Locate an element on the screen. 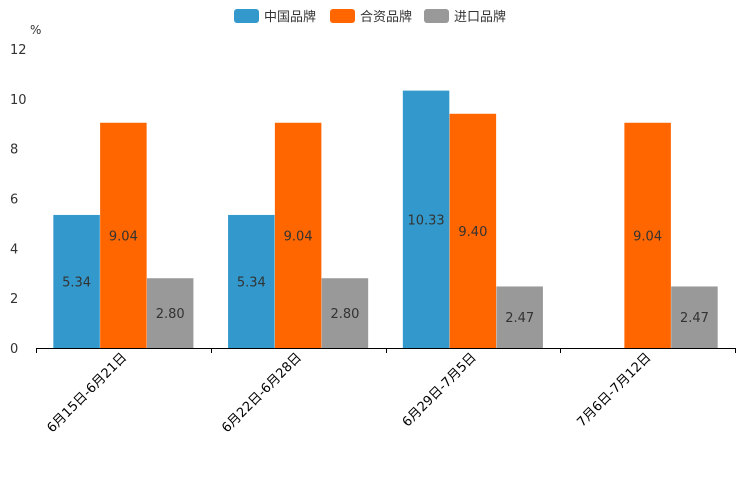 The image size is (744, 496). legend: 中国品牌 合资品牌 进口品牌 is located at coordinates (370, 17).